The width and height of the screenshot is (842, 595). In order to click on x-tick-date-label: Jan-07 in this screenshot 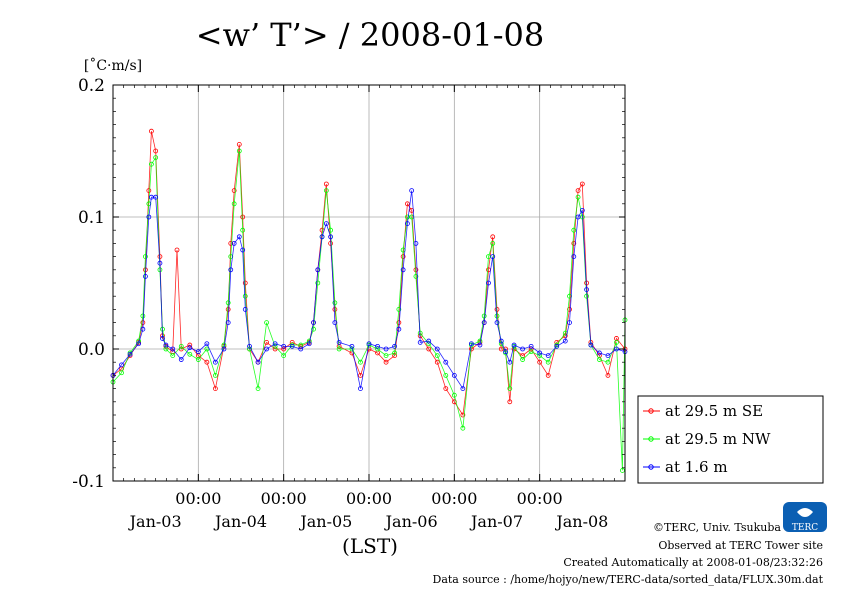, I will do `click(496, 521)`.